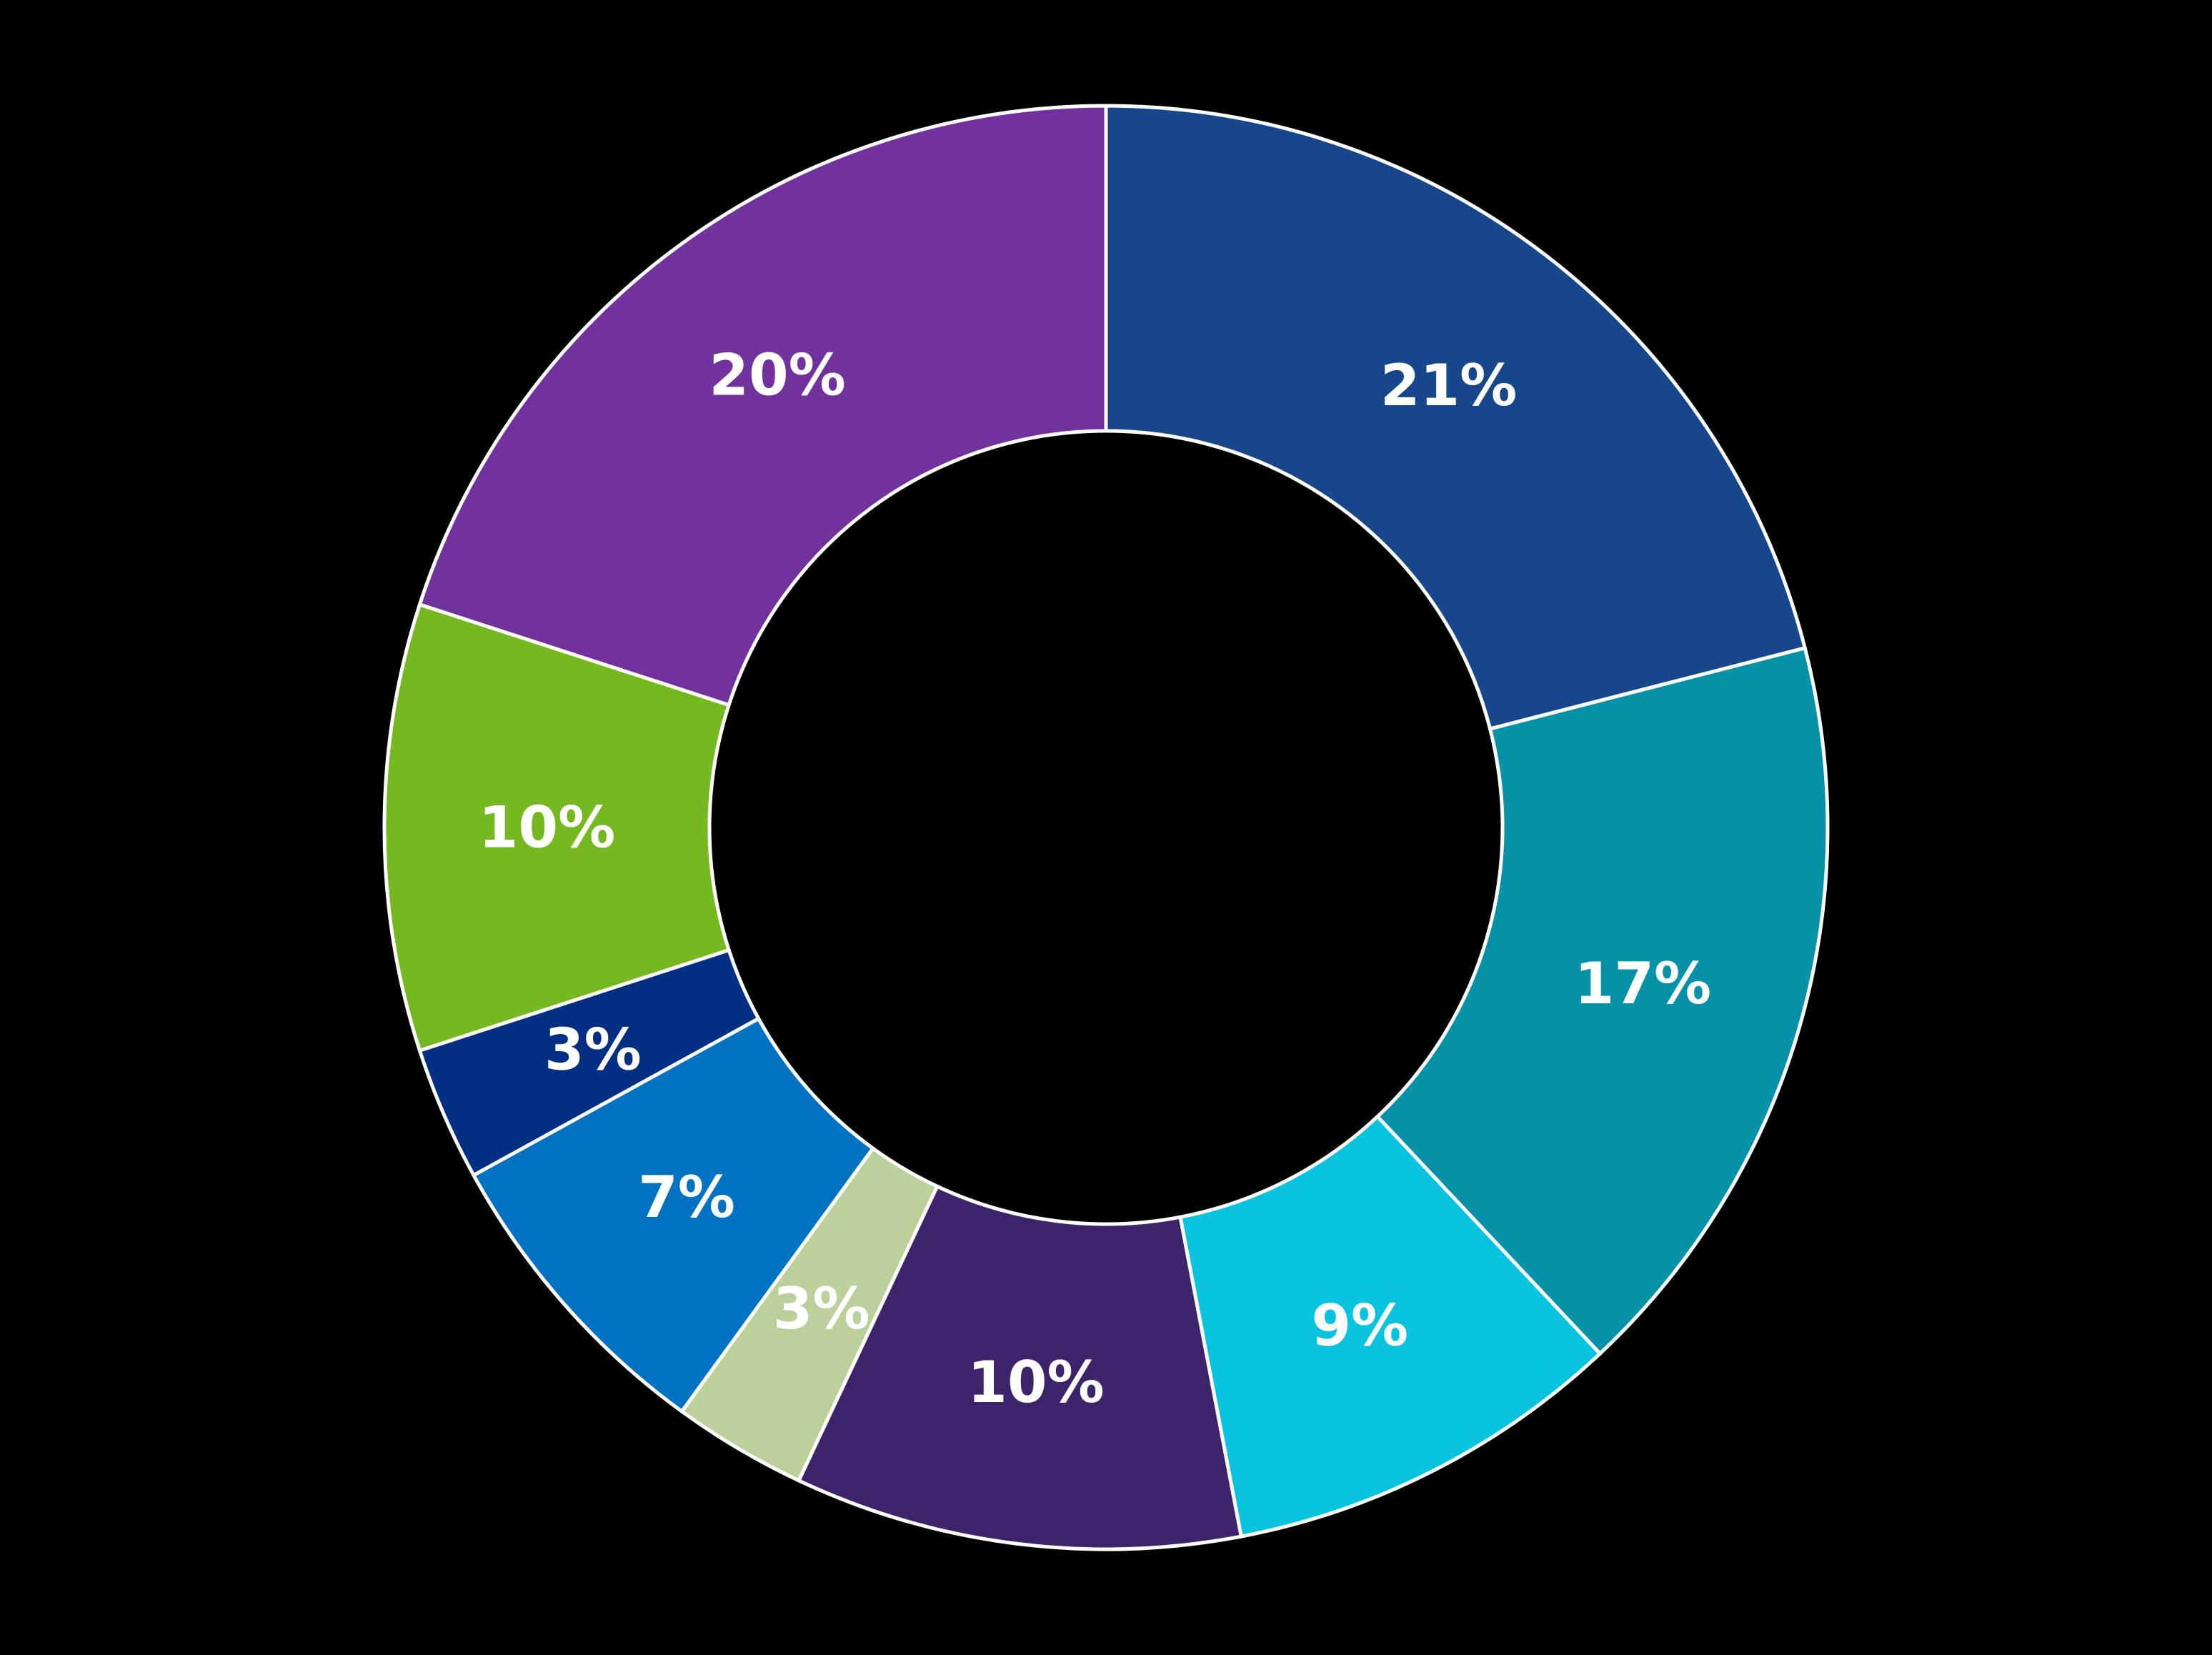 The width and height of the screenshot is (2212, 1655). Describe the element at coordinates (686, 1198) in the screenshot. I see `slice-label: 7%` at that location.